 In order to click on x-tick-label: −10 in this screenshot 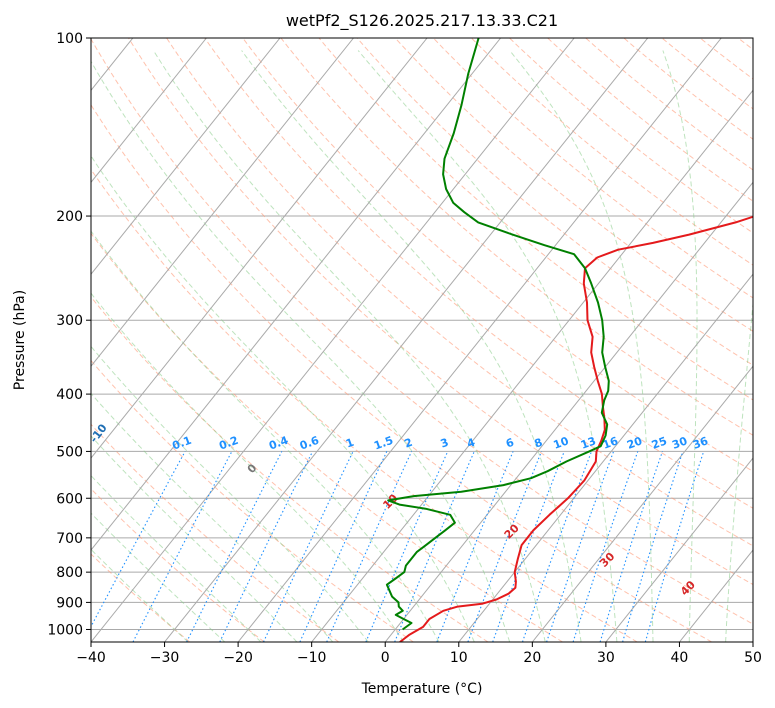, I will do `click(312, 658)`.